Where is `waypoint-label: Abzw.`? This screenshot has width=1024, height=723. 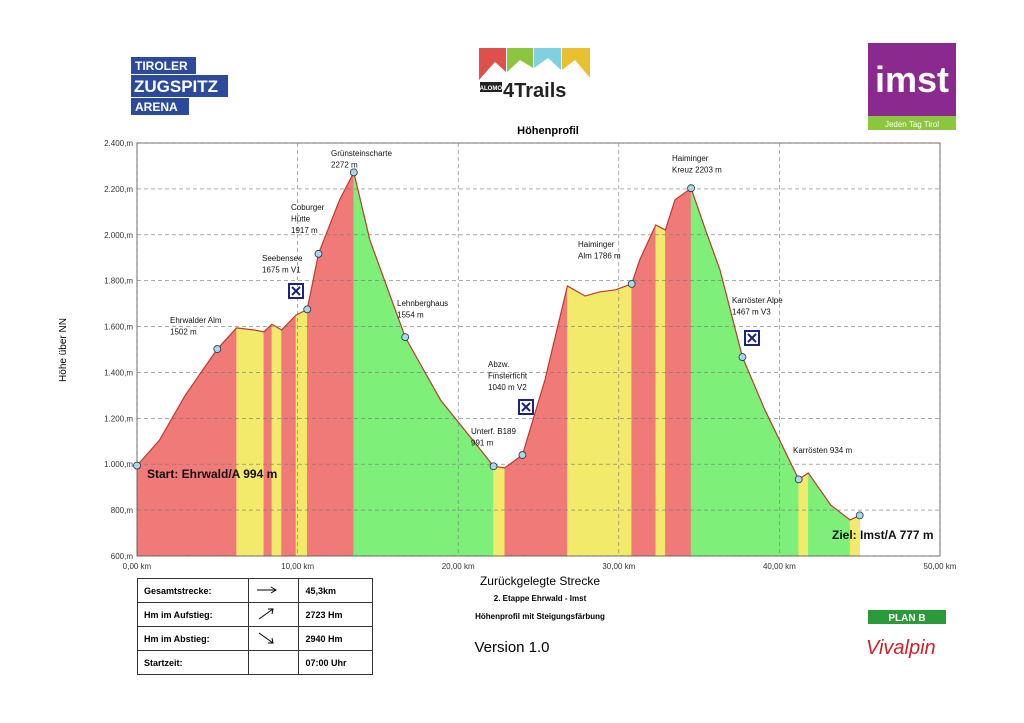
waypoint-label: Abzw. is located at coordinates (498, 364).